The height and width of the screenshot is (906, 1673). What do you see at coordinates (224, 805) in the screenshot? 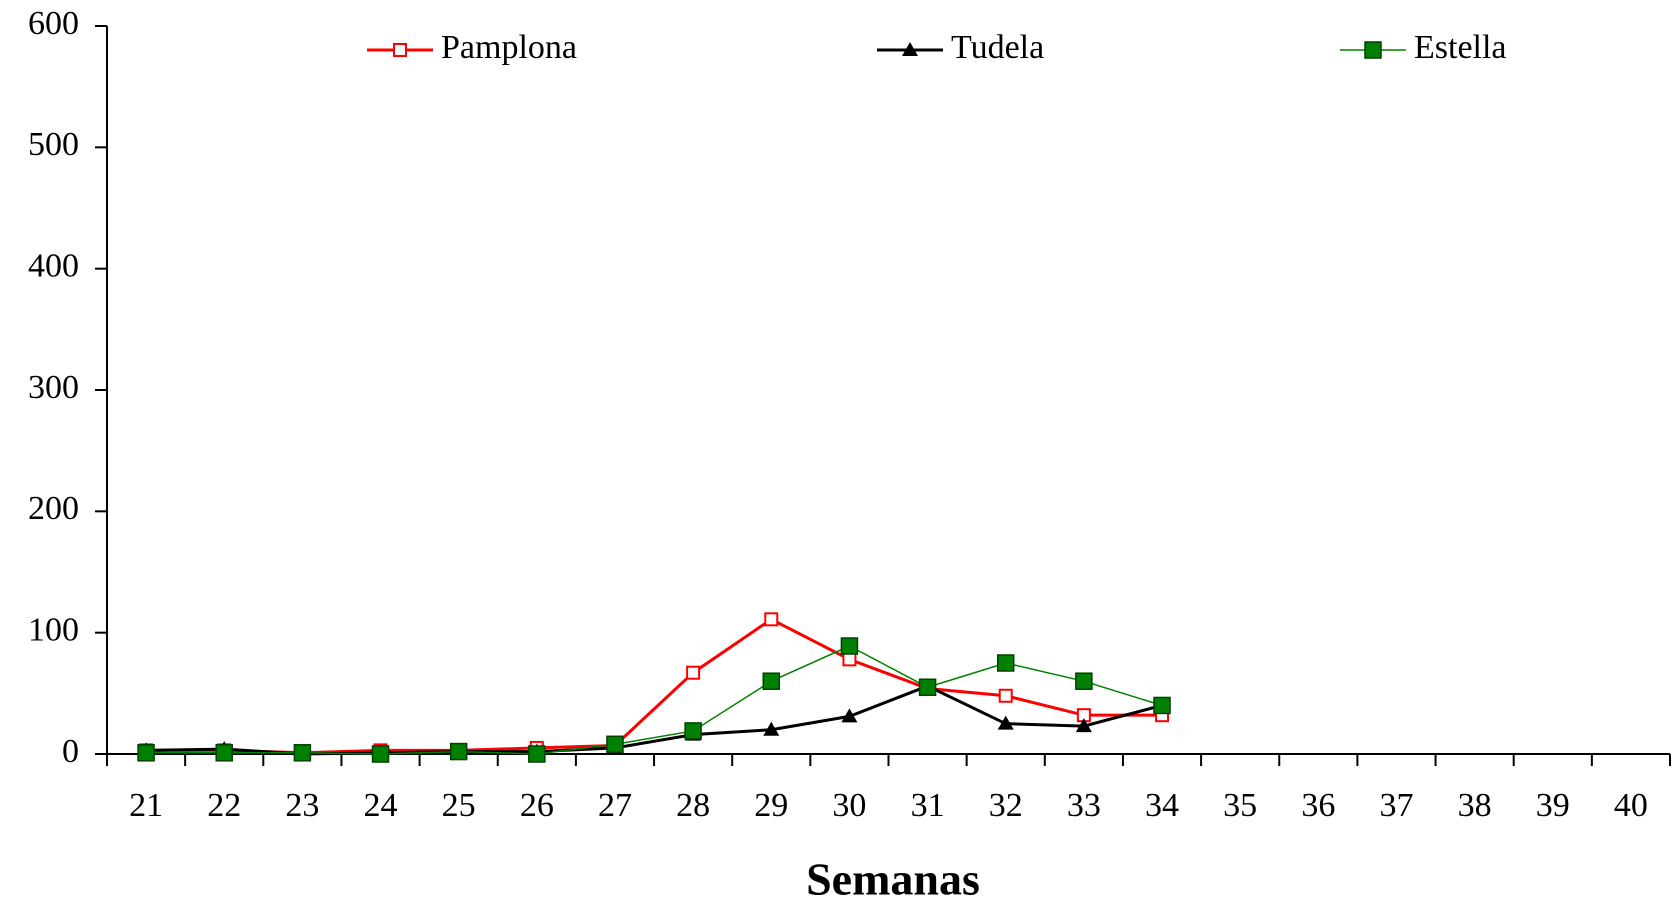
I see `x-tick-label: 22` at bounding box center [224, 805].